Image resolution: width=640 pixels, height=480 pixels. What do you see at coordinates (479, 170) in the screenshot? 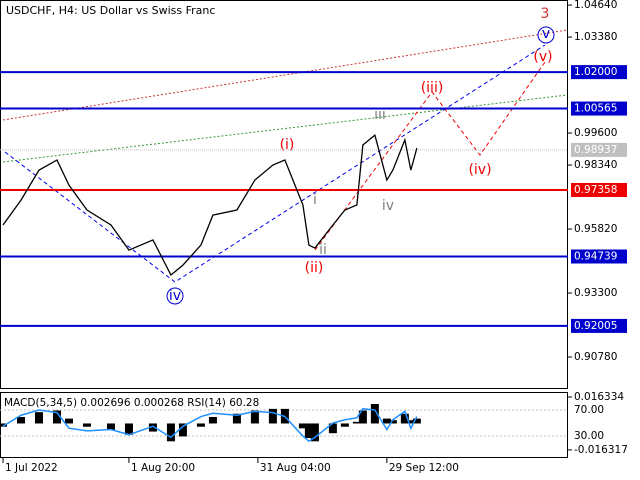
I see `wave-label: (iv)` at bounding box center [479, 170].